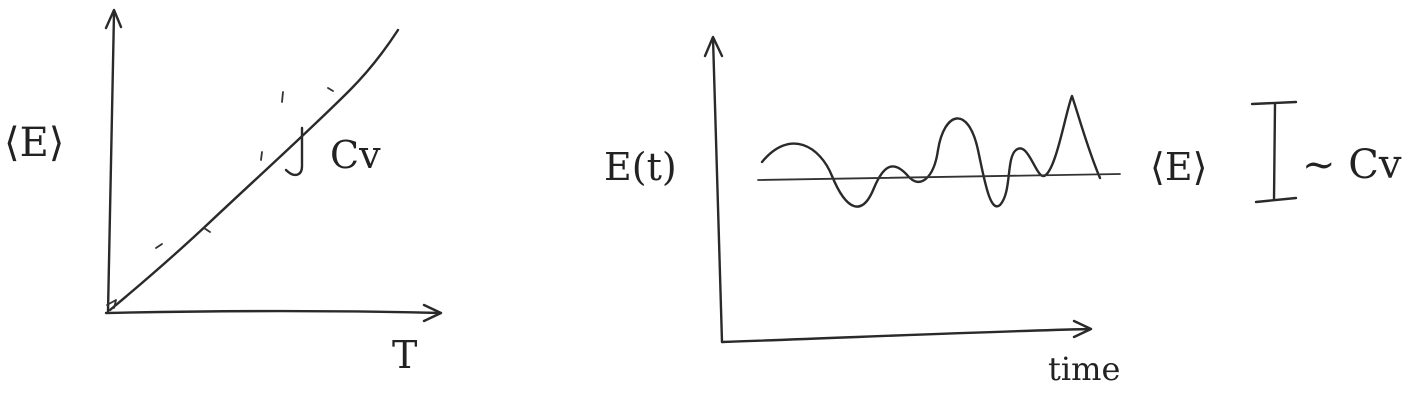 The height and width of the screenshot is (403, 1422). What do you see at coordinates (111, 304) in the screenshot?
I see `origin-mark` at bounding box center [111, 304].